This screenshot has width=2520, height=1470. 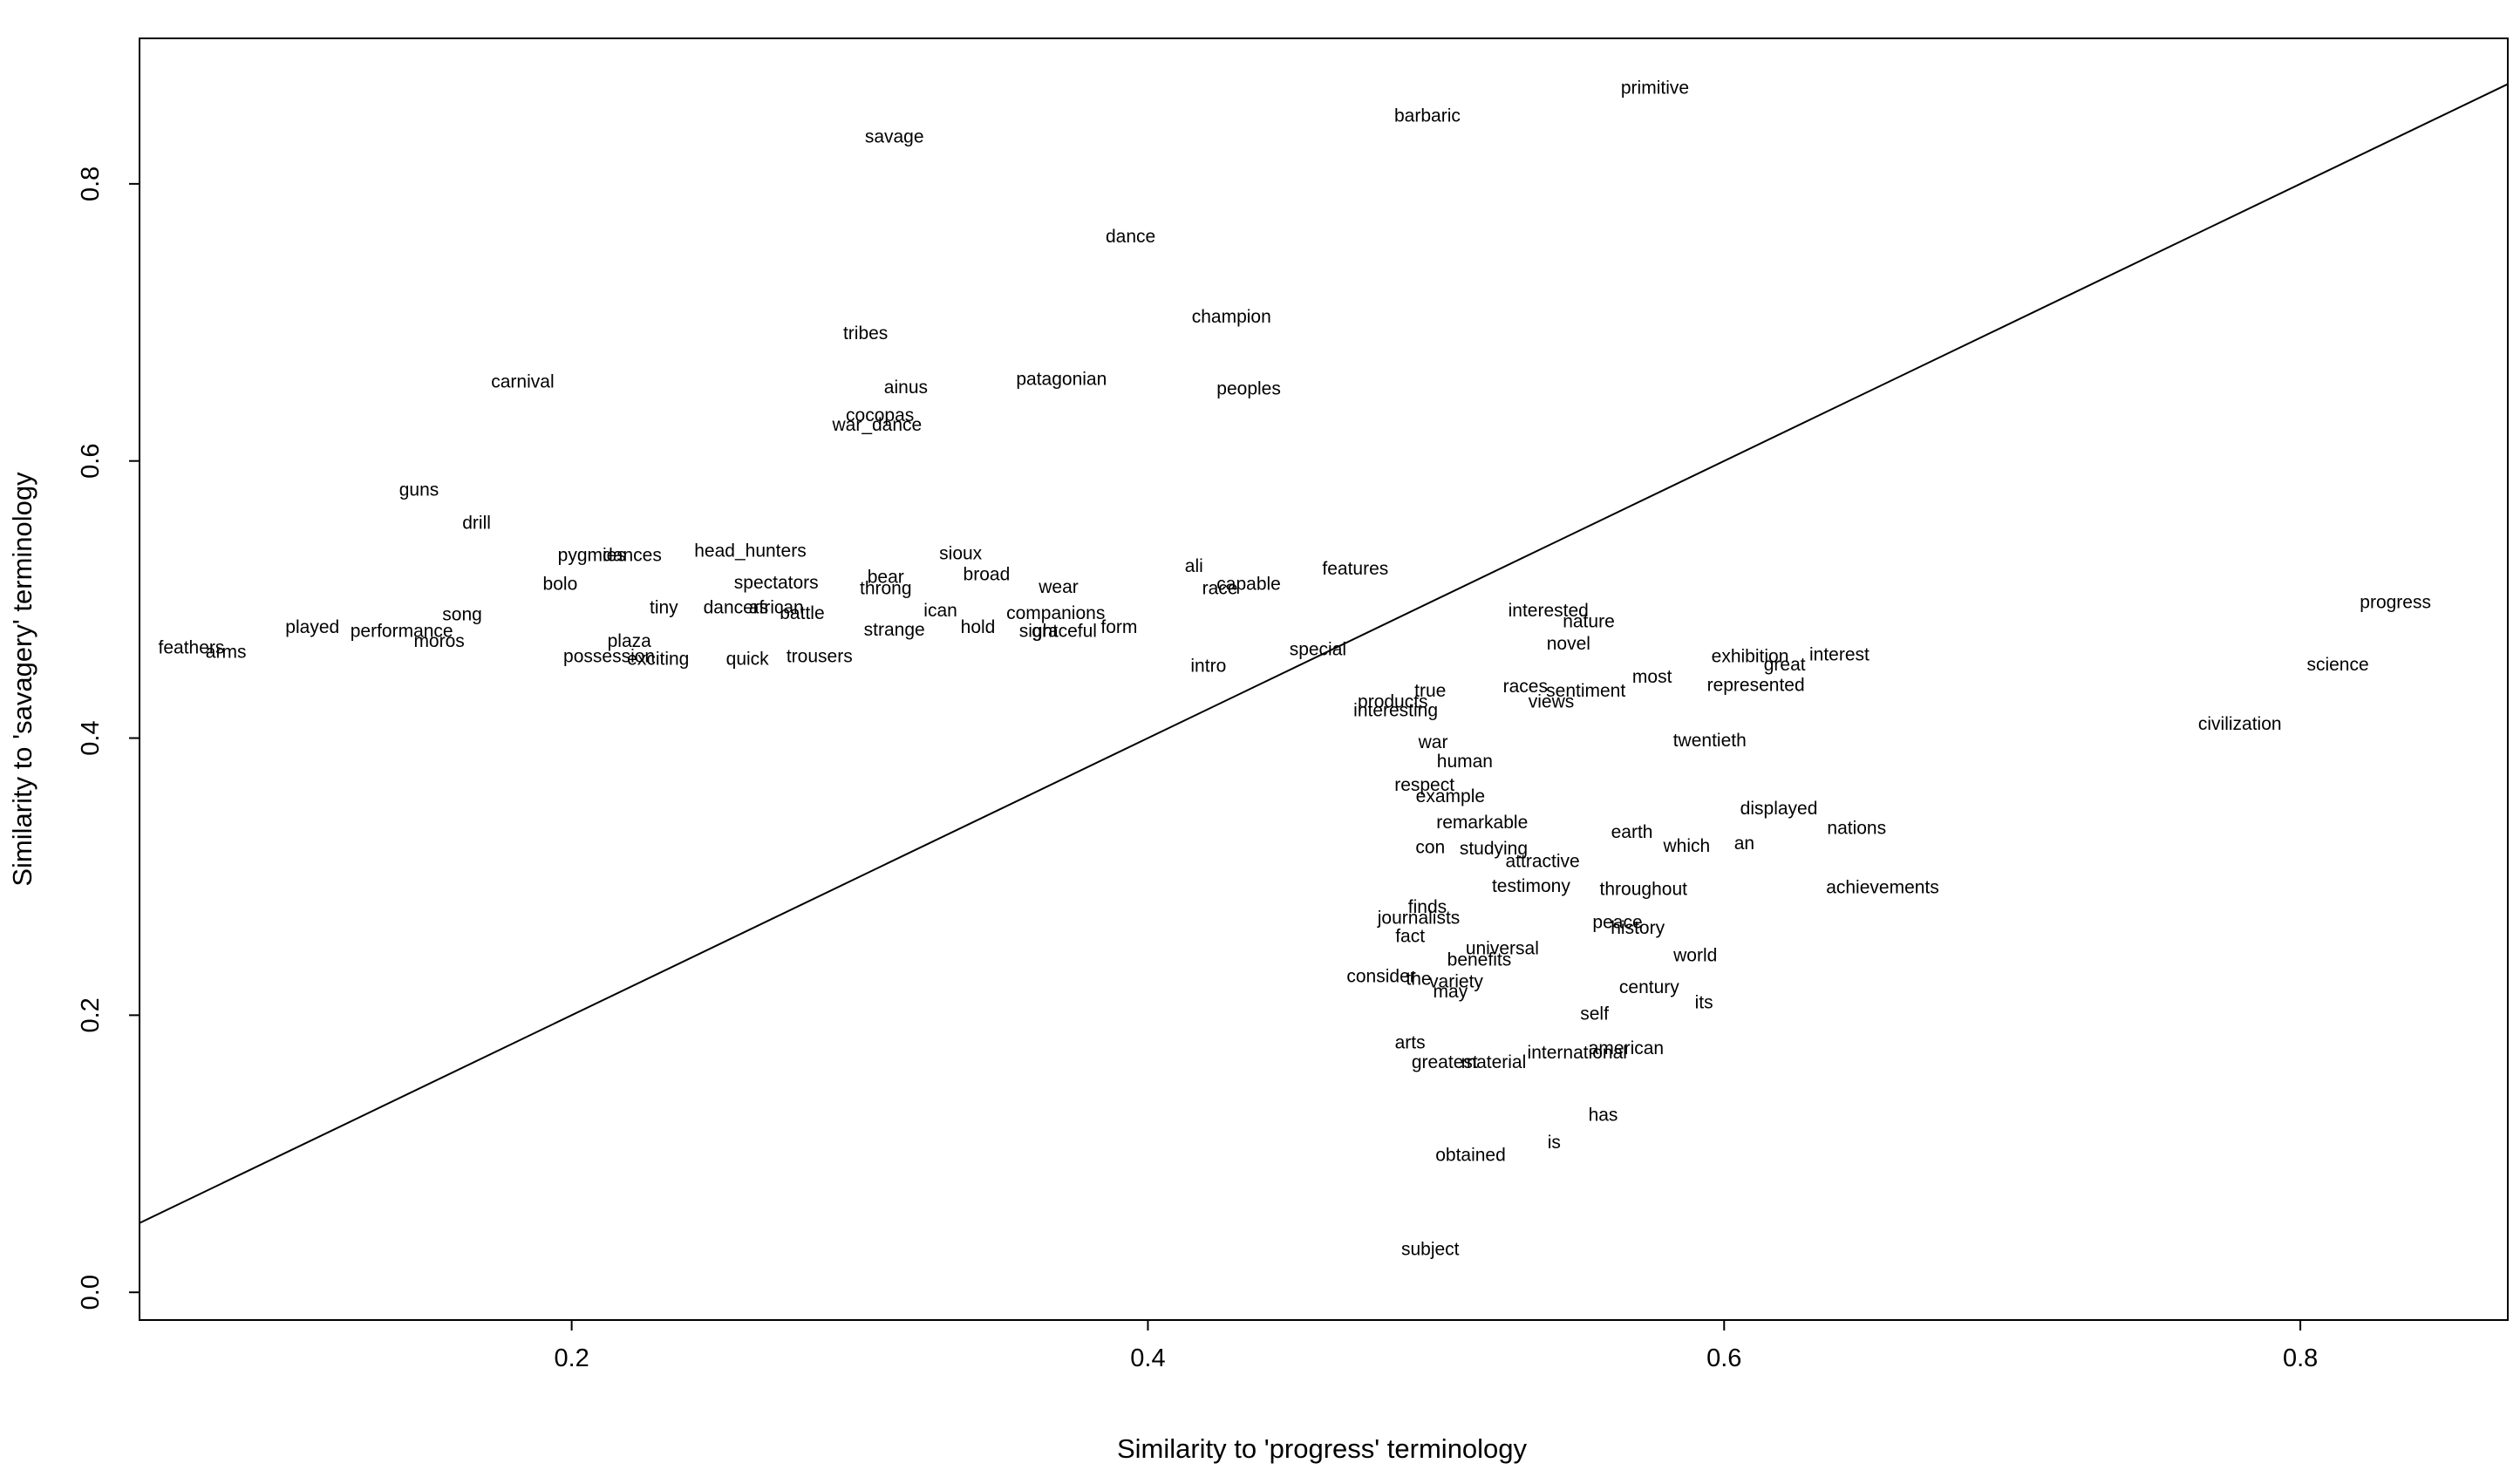 I want to click on word-point: interest, so click(x=1839, y=655).